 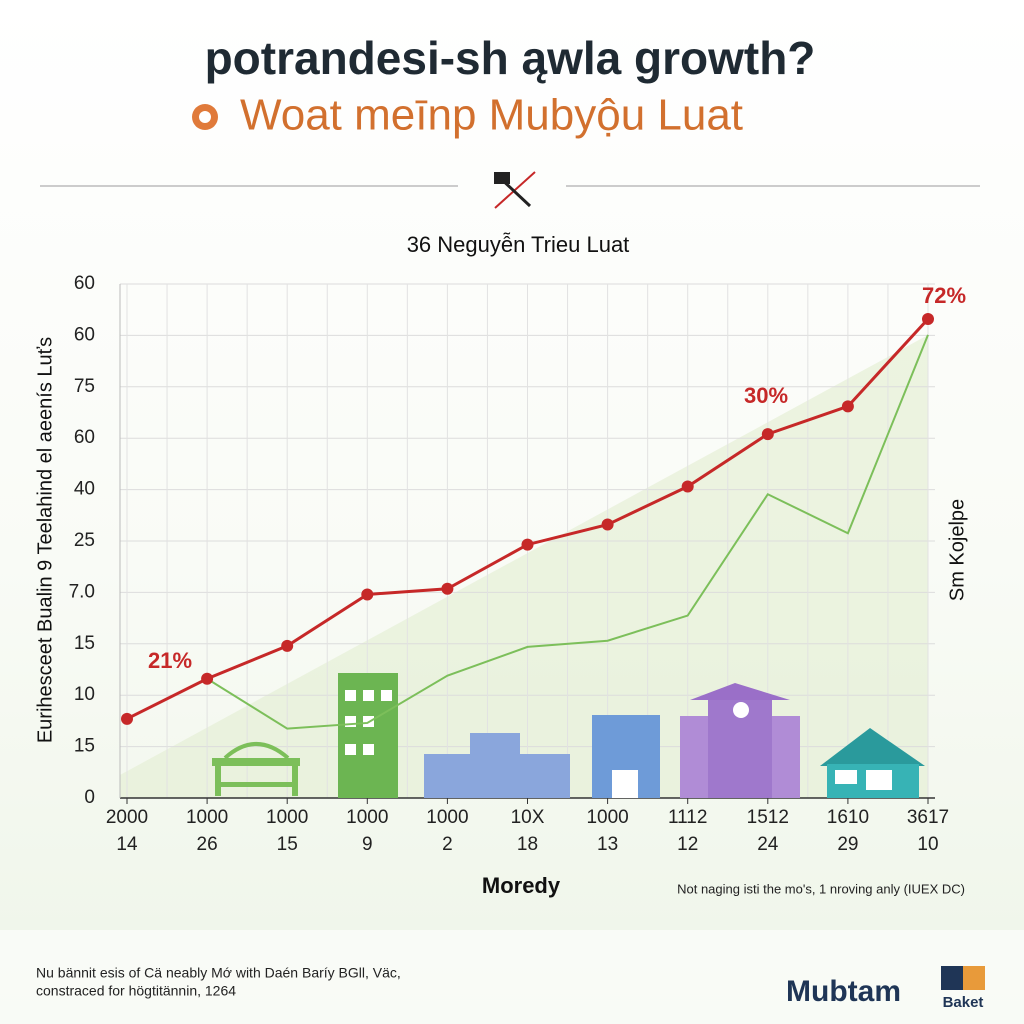 I want to click on x-tick-label: 24, so click(x=768, y=844).